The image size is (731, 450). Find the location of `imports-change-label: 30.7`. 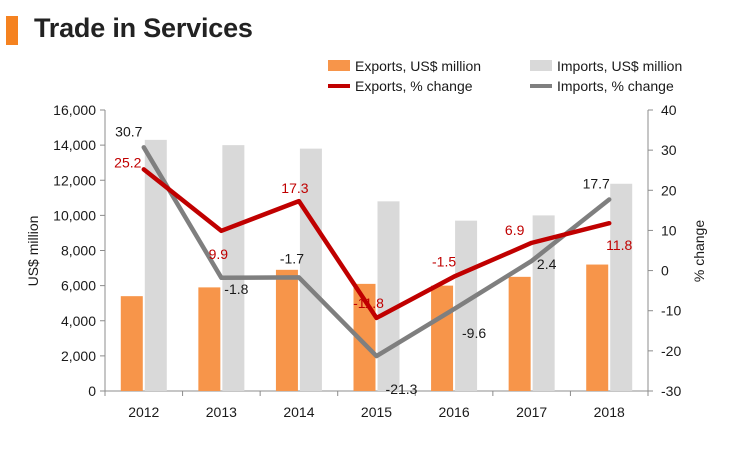

imports-change-label: 30.7 is located at coordinates (128, 131).